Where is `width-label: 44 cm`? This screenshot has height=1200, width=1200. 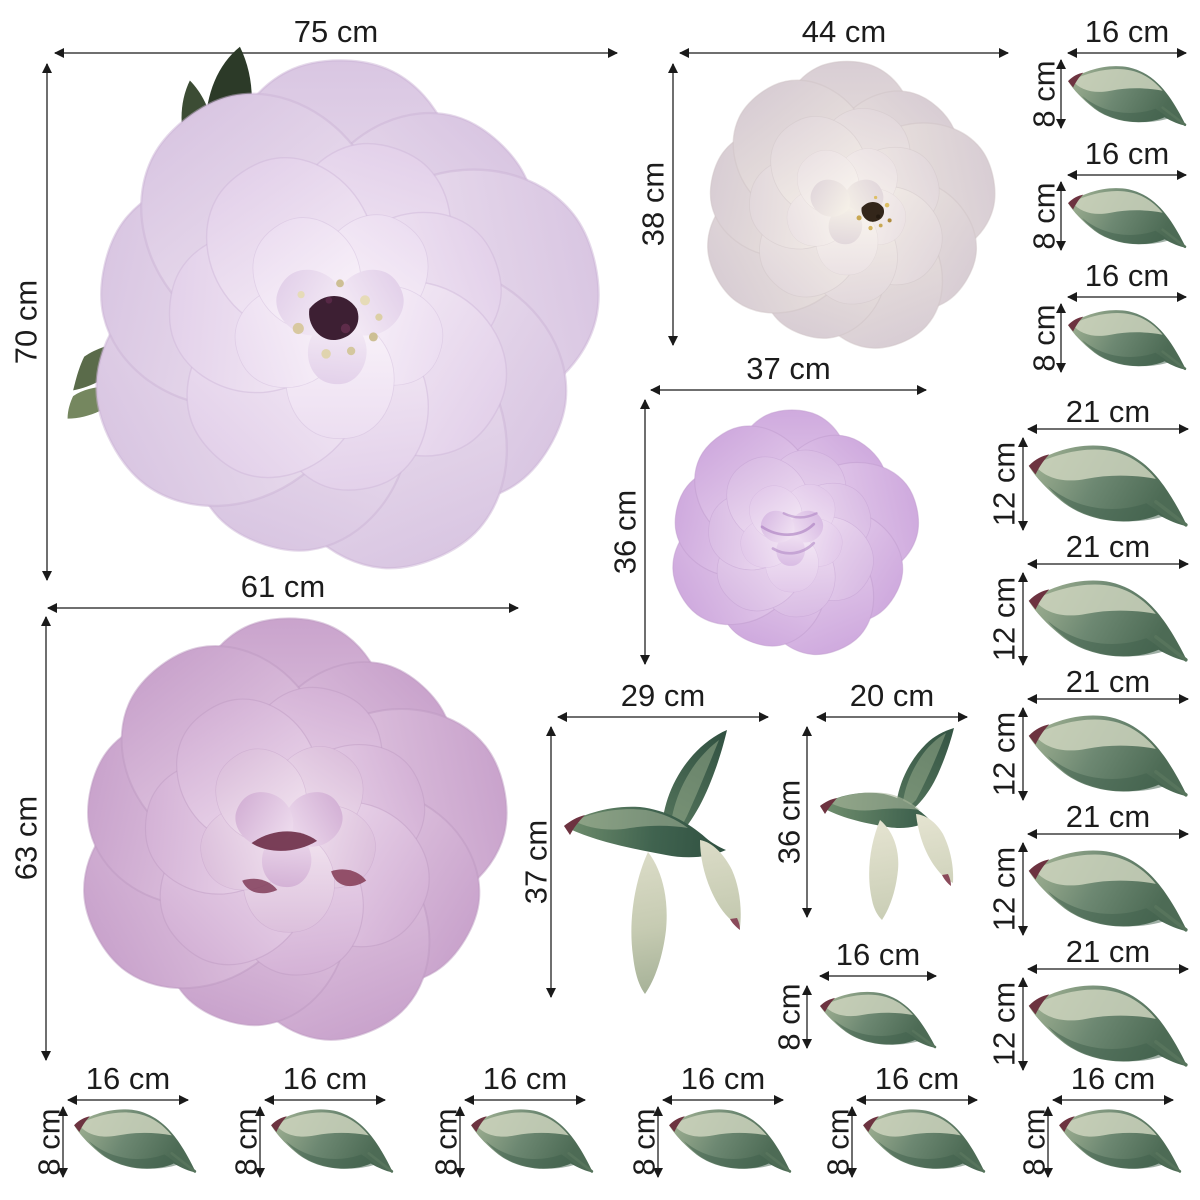
width-label: 44 cm is located at coordinates (844, 31).